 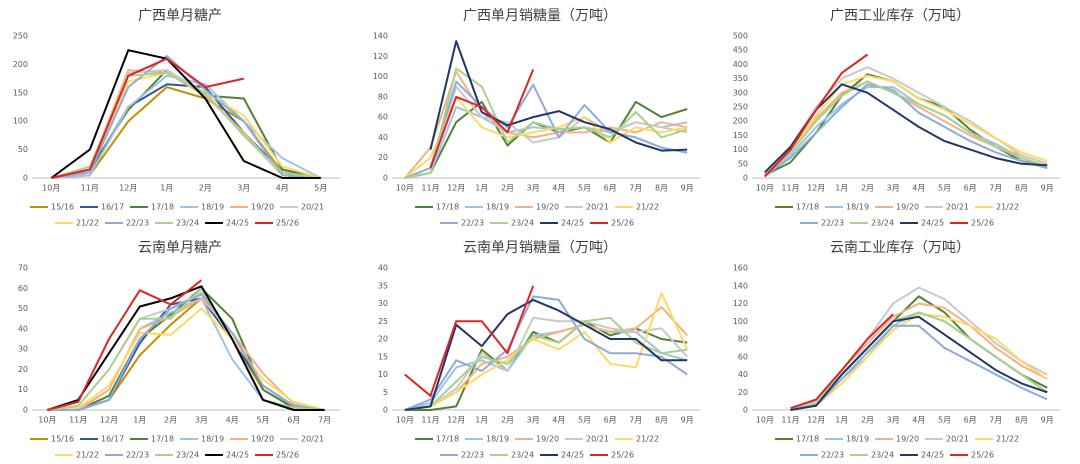 I want to click on y-tick-label: 500, so click(x=740, y=36).